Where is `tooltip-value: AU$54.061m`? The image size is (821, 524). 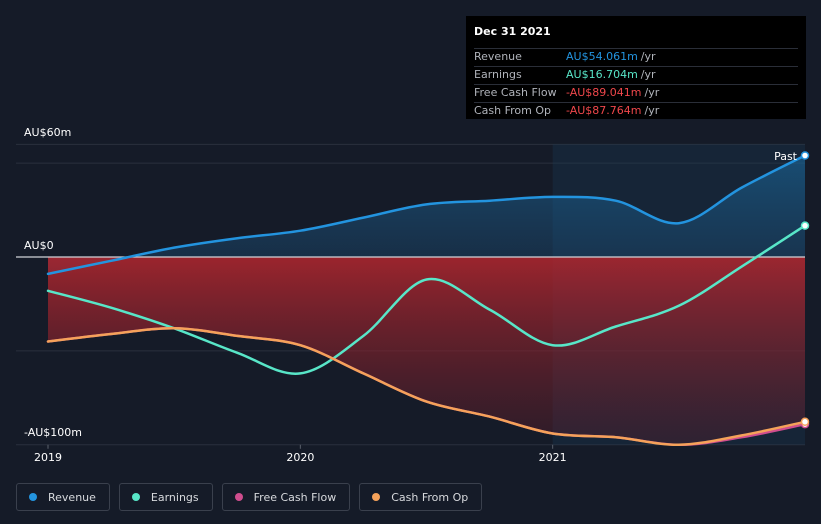
tooltip-value: AU$54.061m is located at coordinates (602, 56).